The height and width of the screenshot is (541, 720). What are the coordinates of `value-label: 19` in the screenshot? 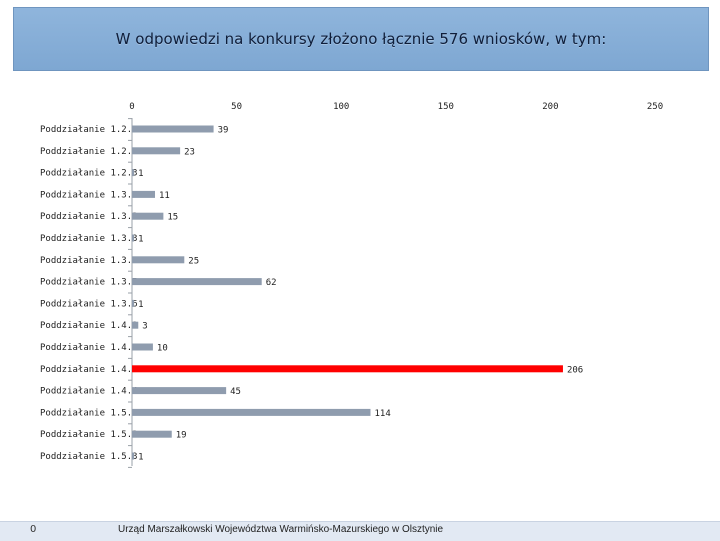 It's located at (181, 436).